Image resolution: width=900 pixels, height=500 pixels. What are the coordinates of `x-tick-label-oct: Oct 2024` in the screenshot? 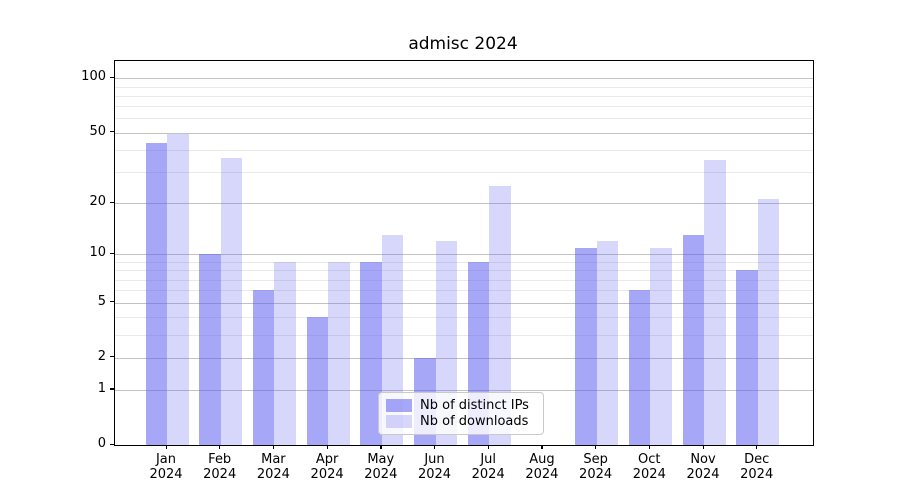 It's located at (649, 467).